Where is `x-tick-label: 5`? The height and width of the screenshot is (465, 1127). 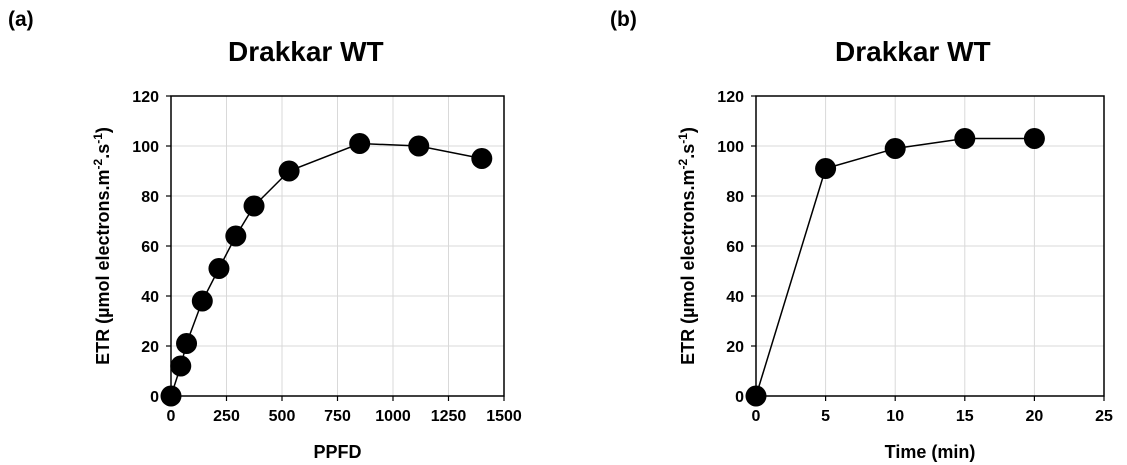 x-tick-label: 5 is located at coordinates (825, 416).